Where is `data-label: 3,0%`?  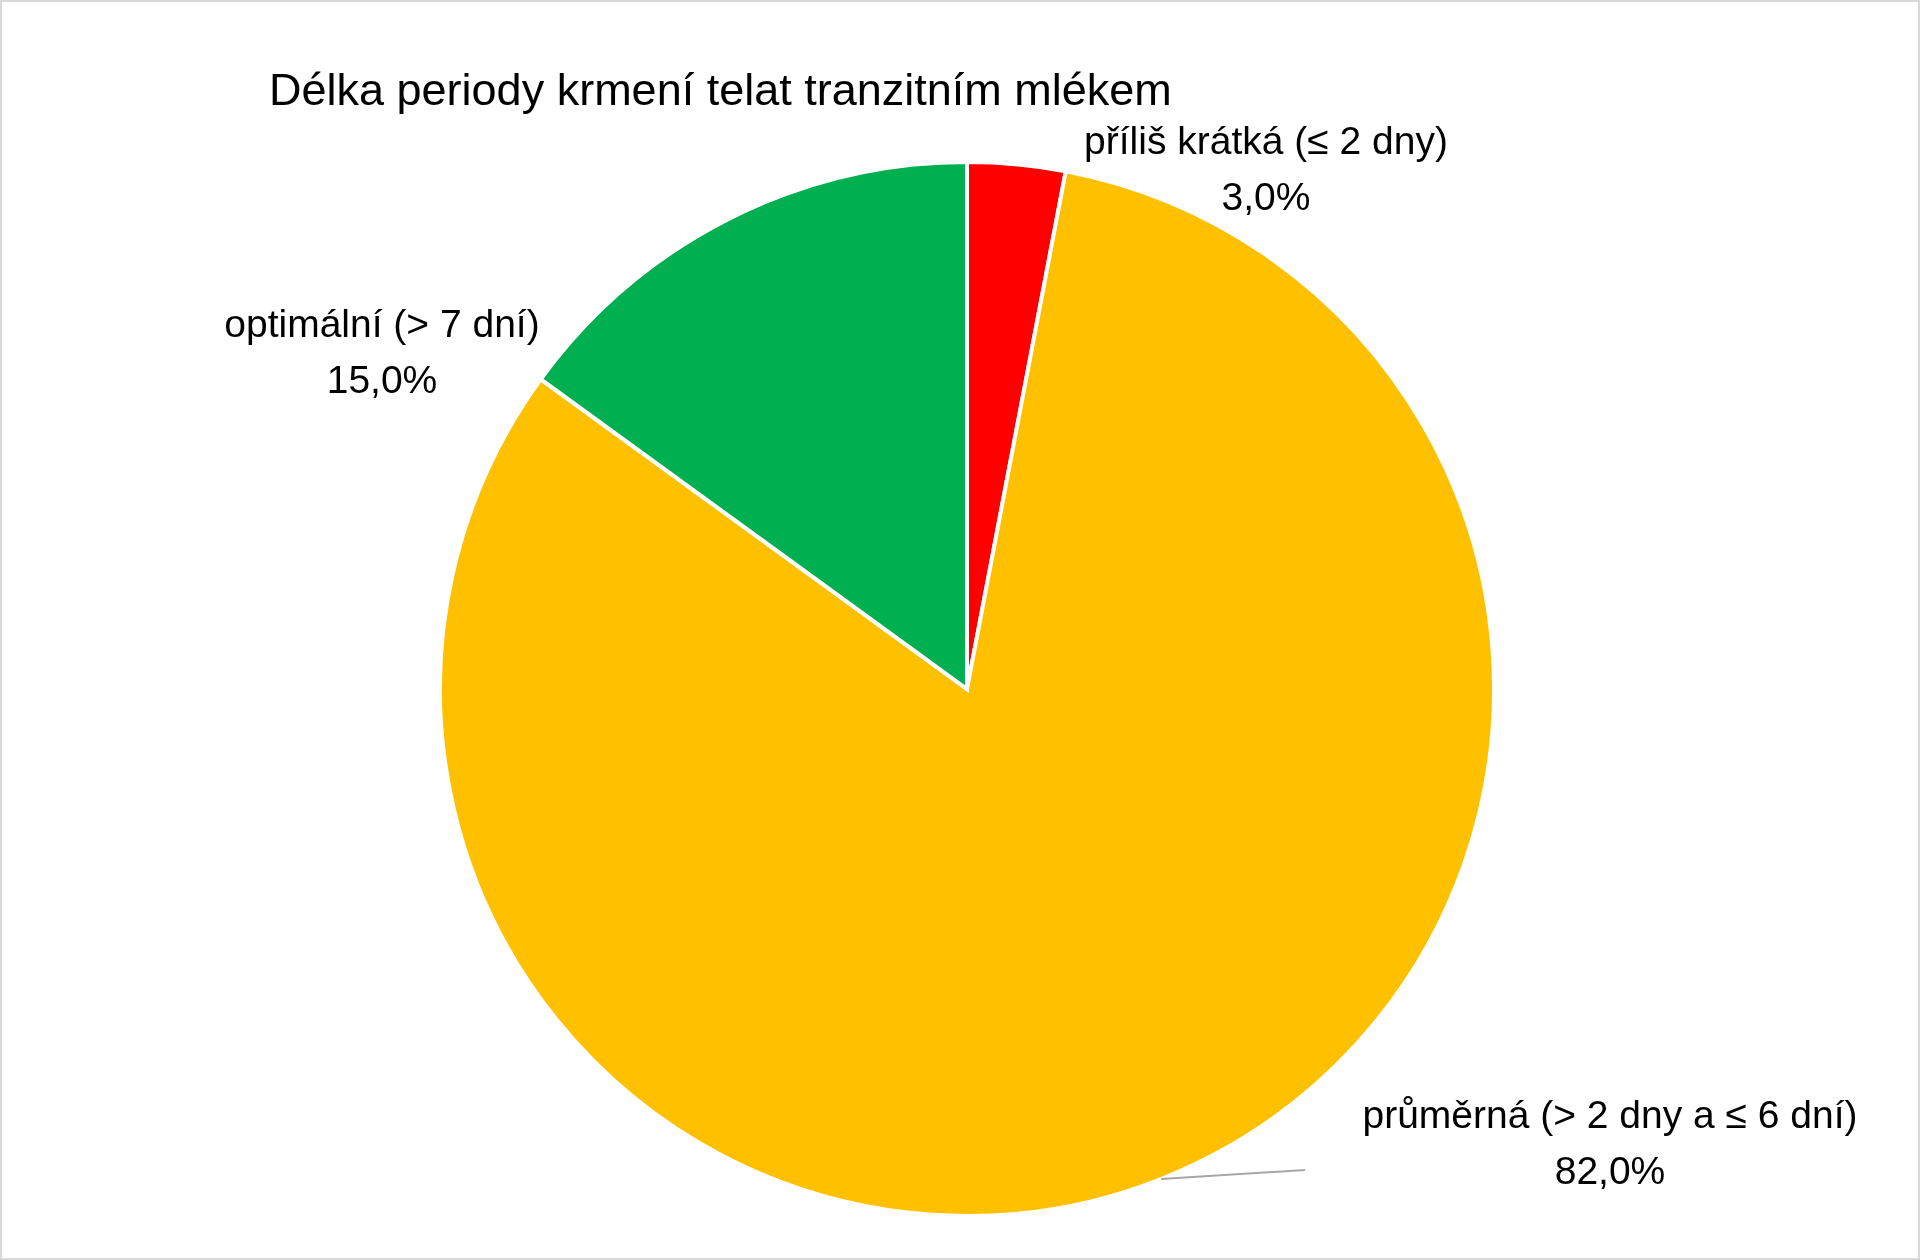 data-label: 3,0% is located at coordinates (1266, 196).